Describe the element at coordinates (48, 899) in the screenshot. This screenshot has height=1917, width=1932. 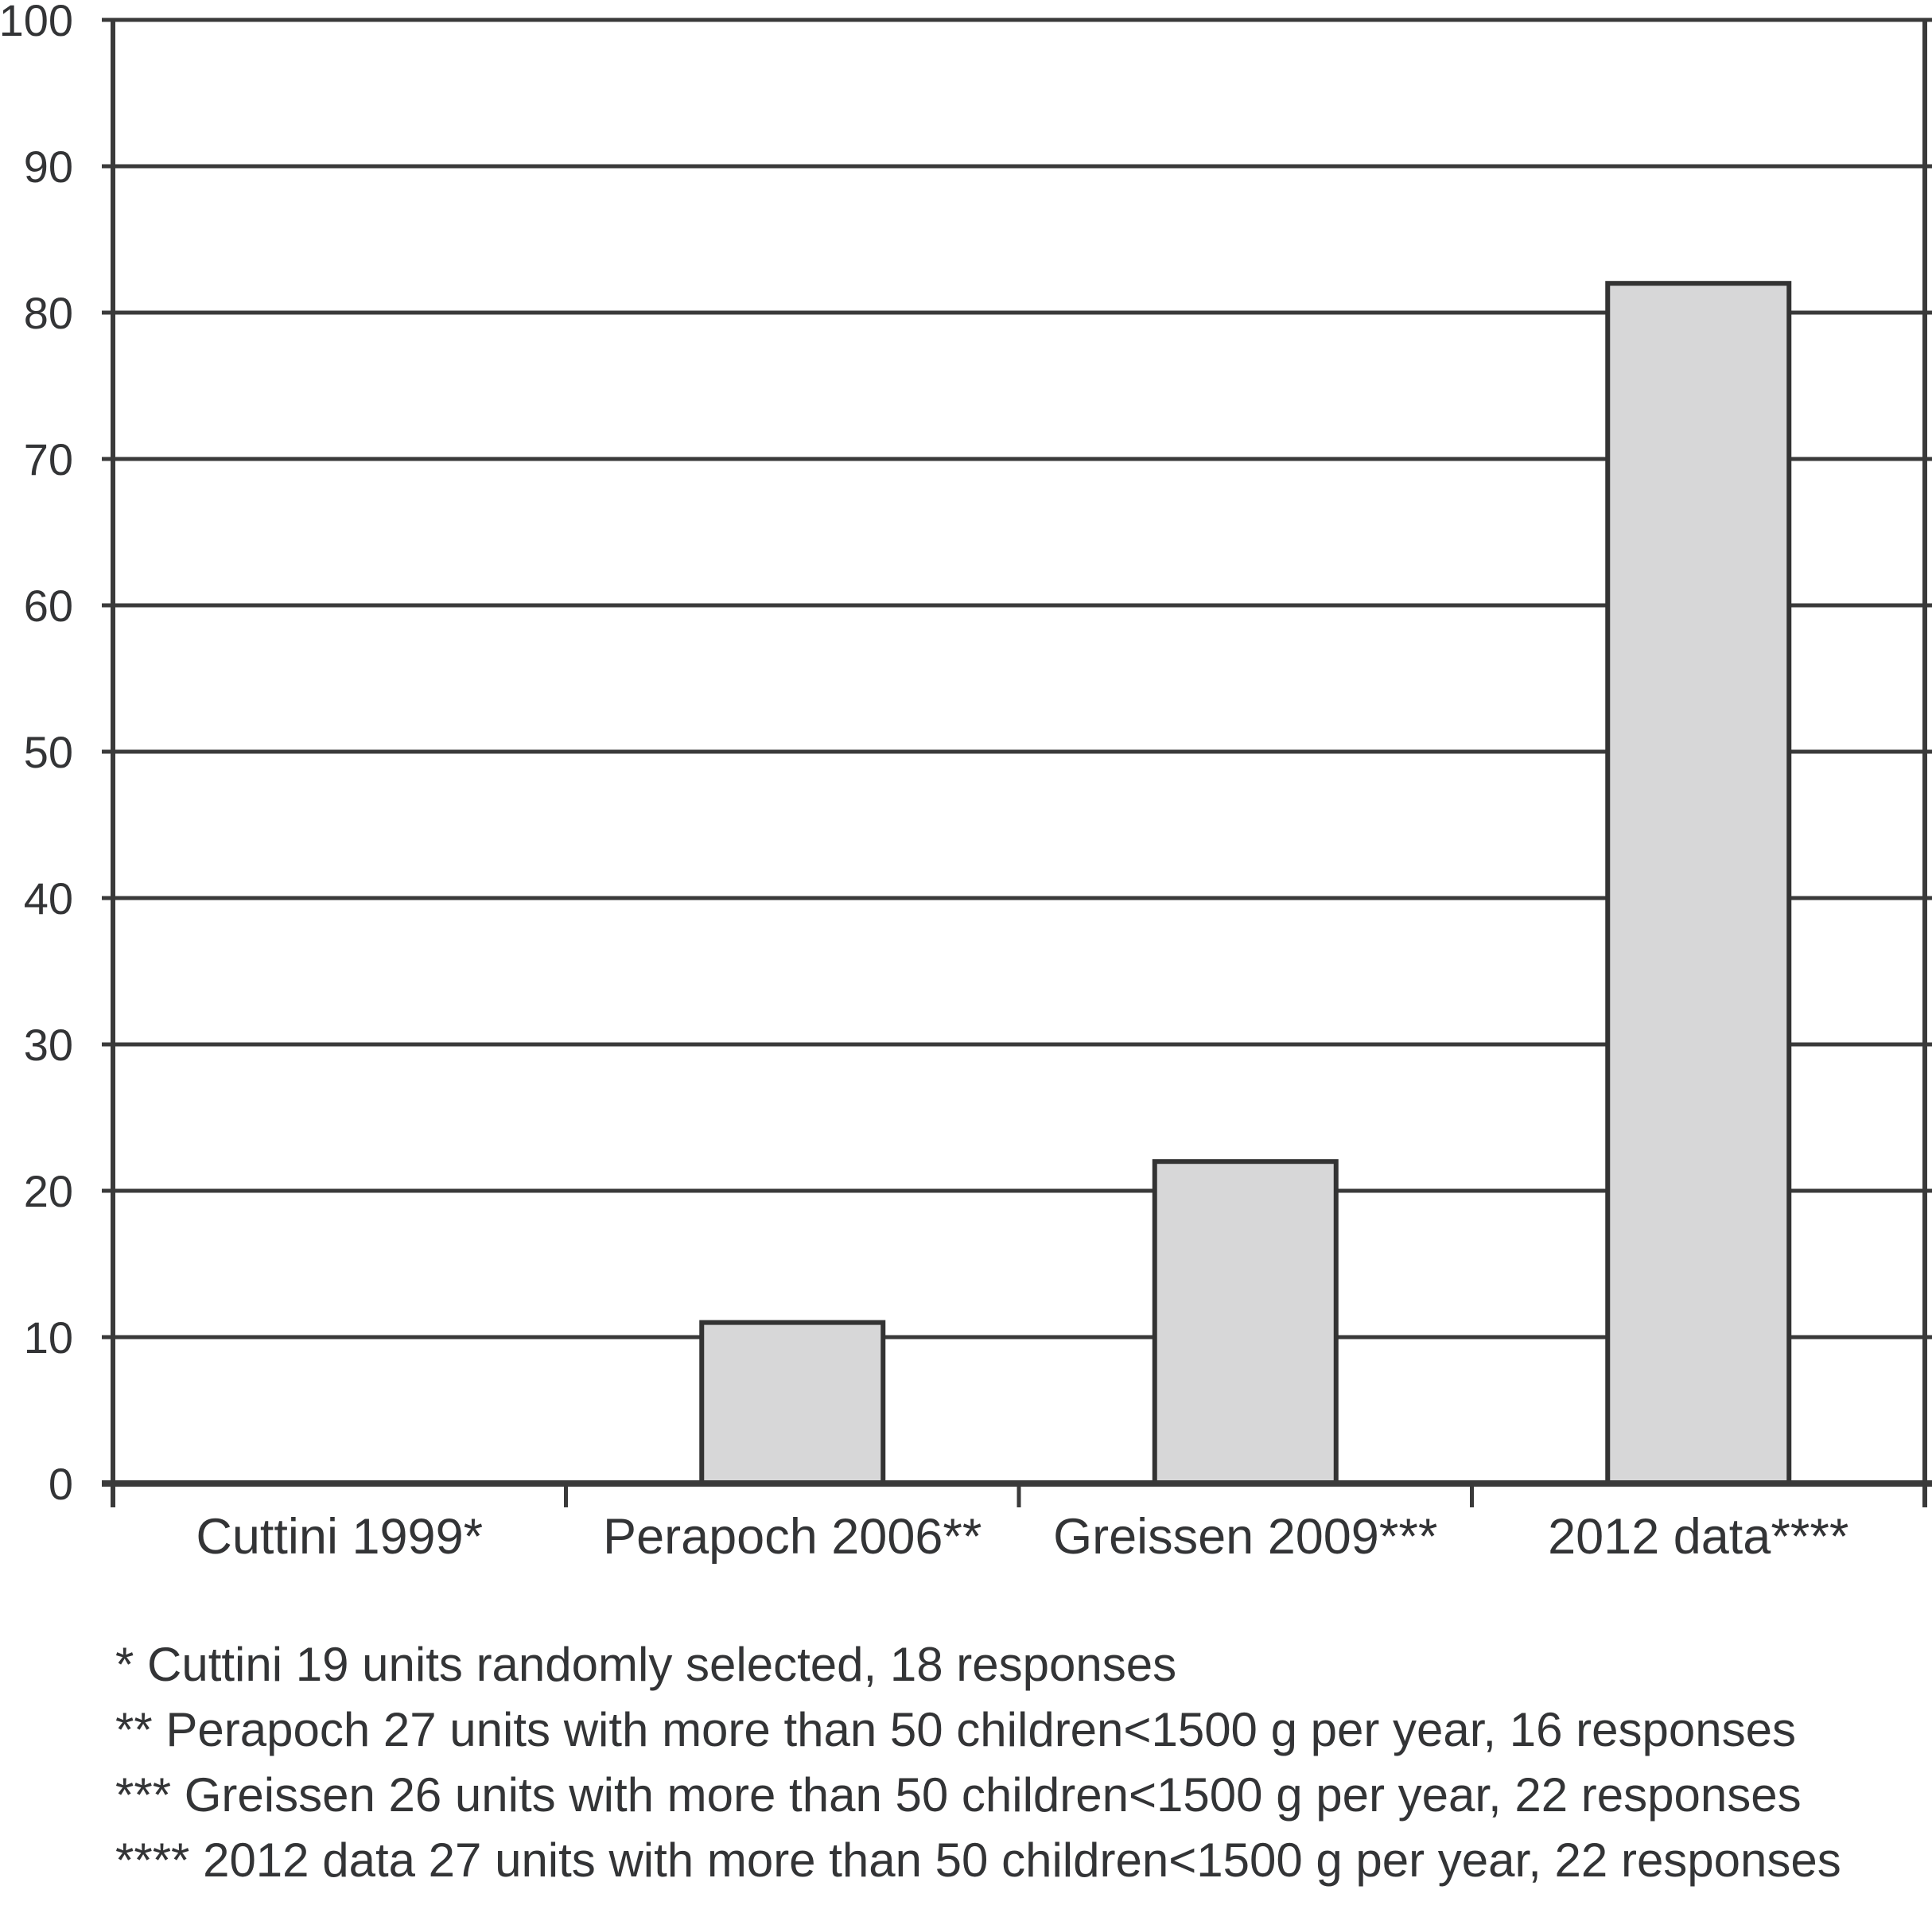
I see `y-axis-tick-label: 40` at that location.